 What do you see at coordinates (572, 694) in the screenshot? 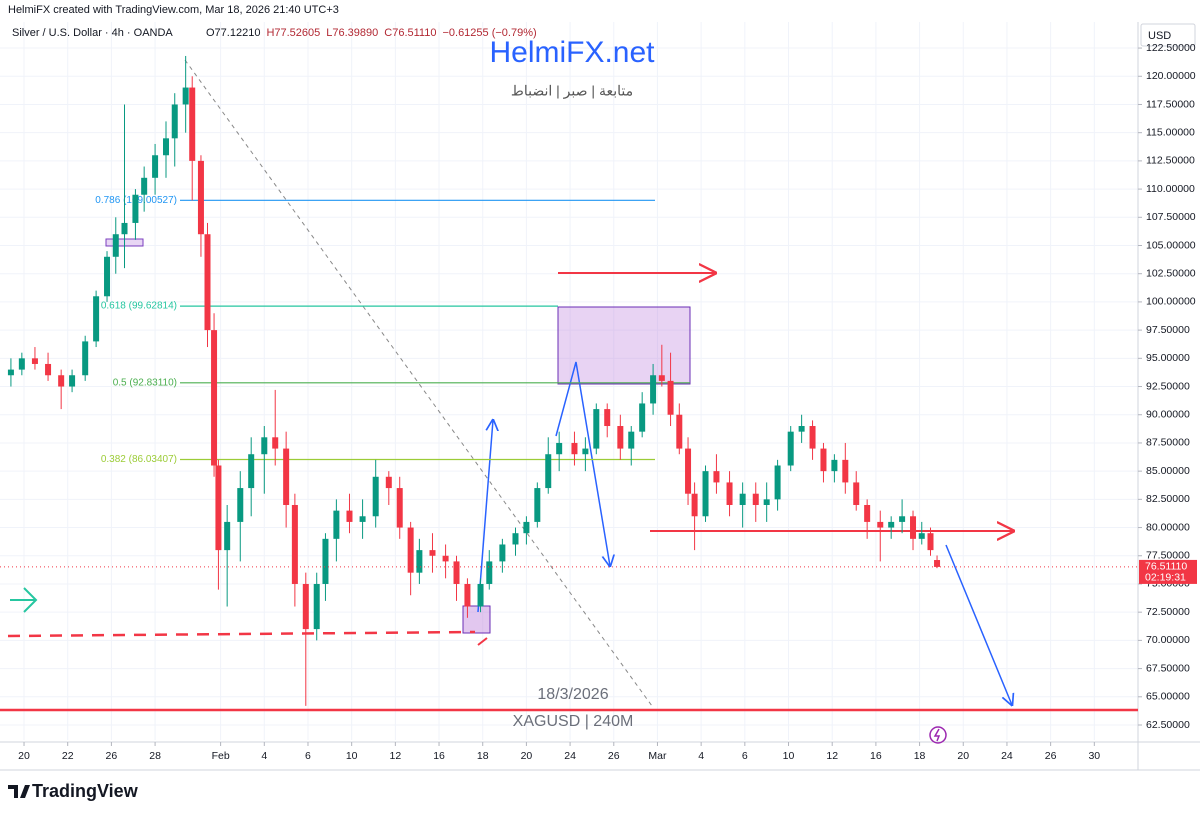
I see `date-note: 18/3/2026` at bounding box center [572, 694].